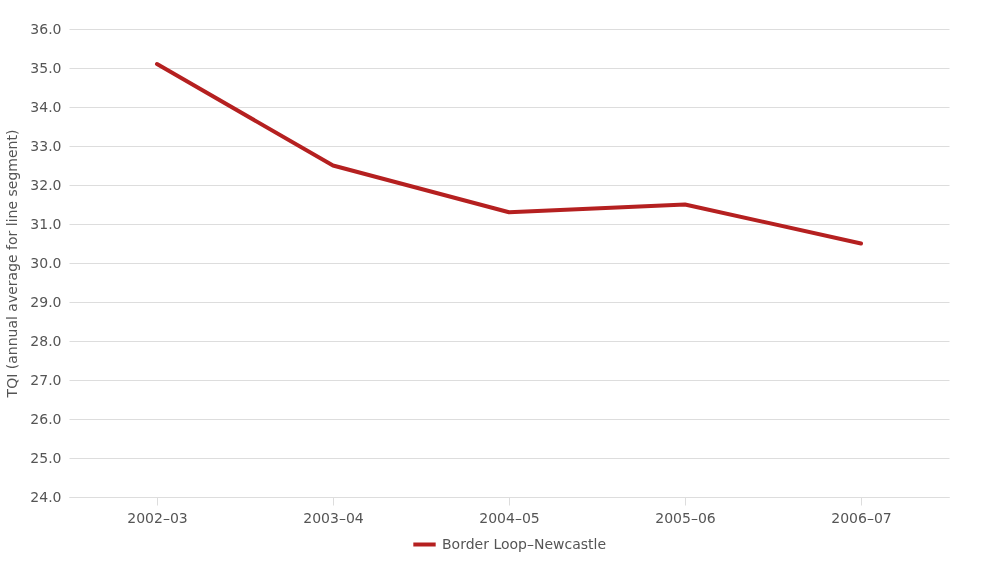  What do you see at coordinates (46, 457) in the screenshot?
I see `y-tick-label: 25.0` at bounding box center [46, 457].